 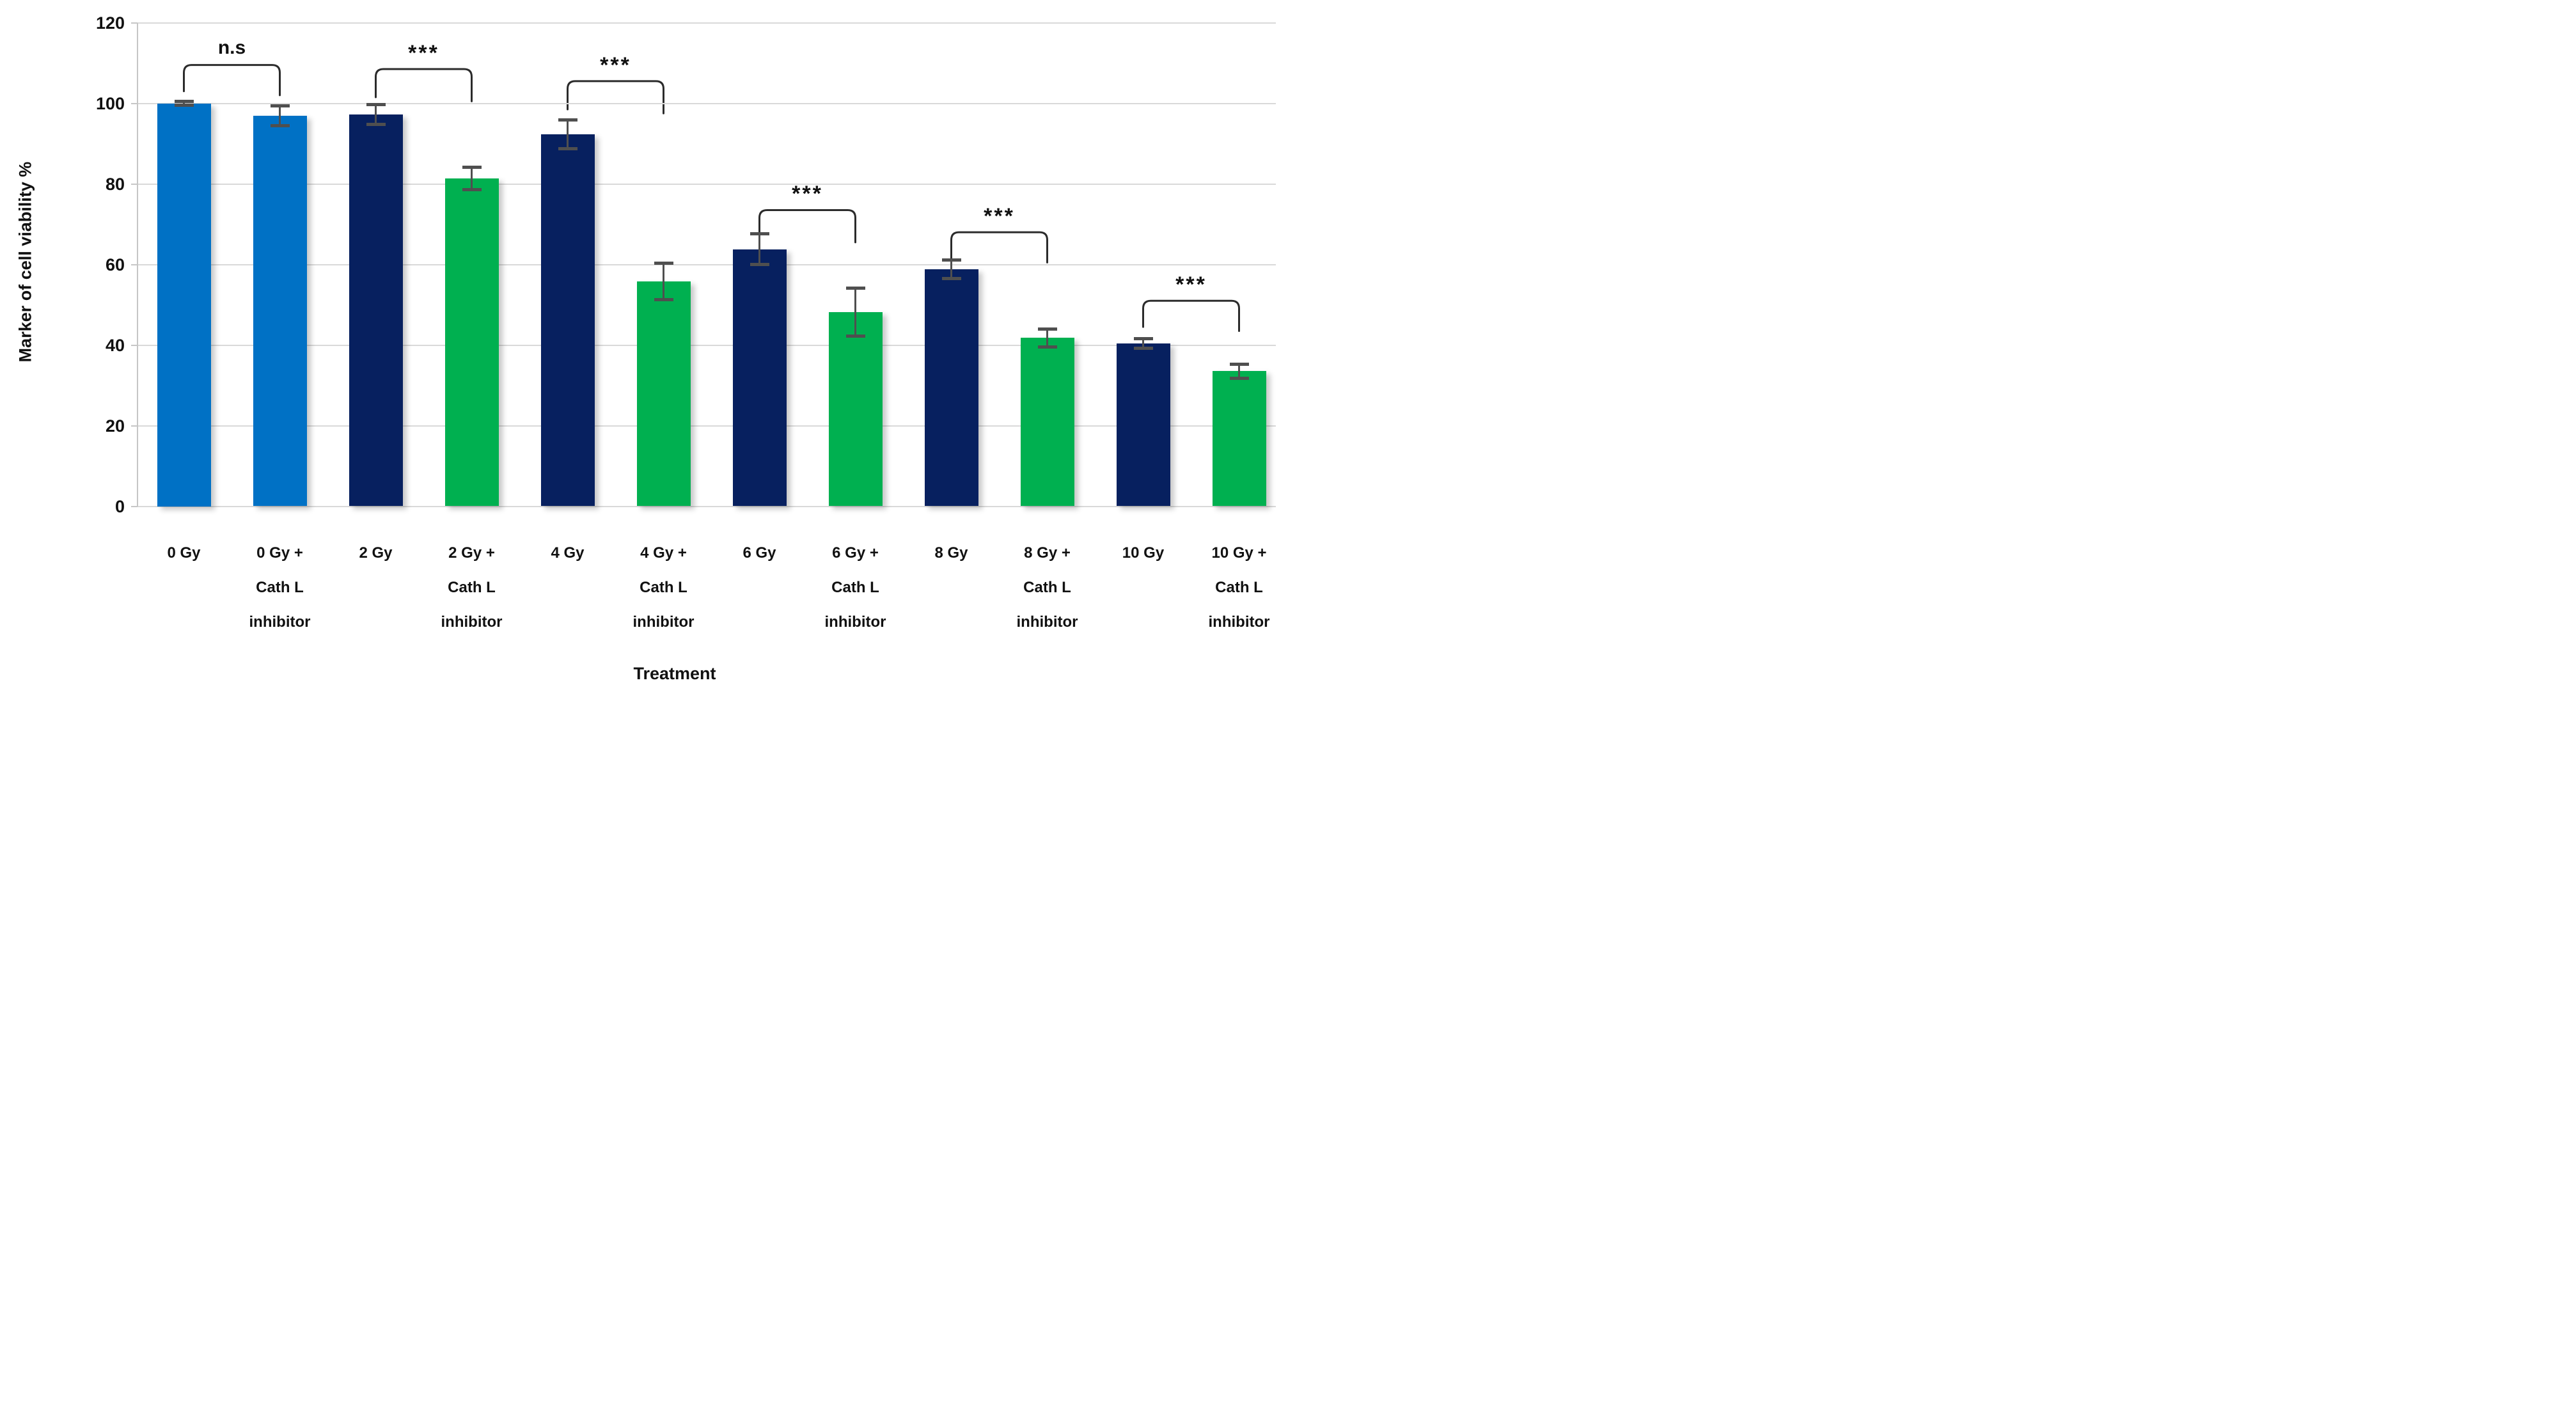 I want to click on y-tick-label-20: 20, so click(x=115, y=426).